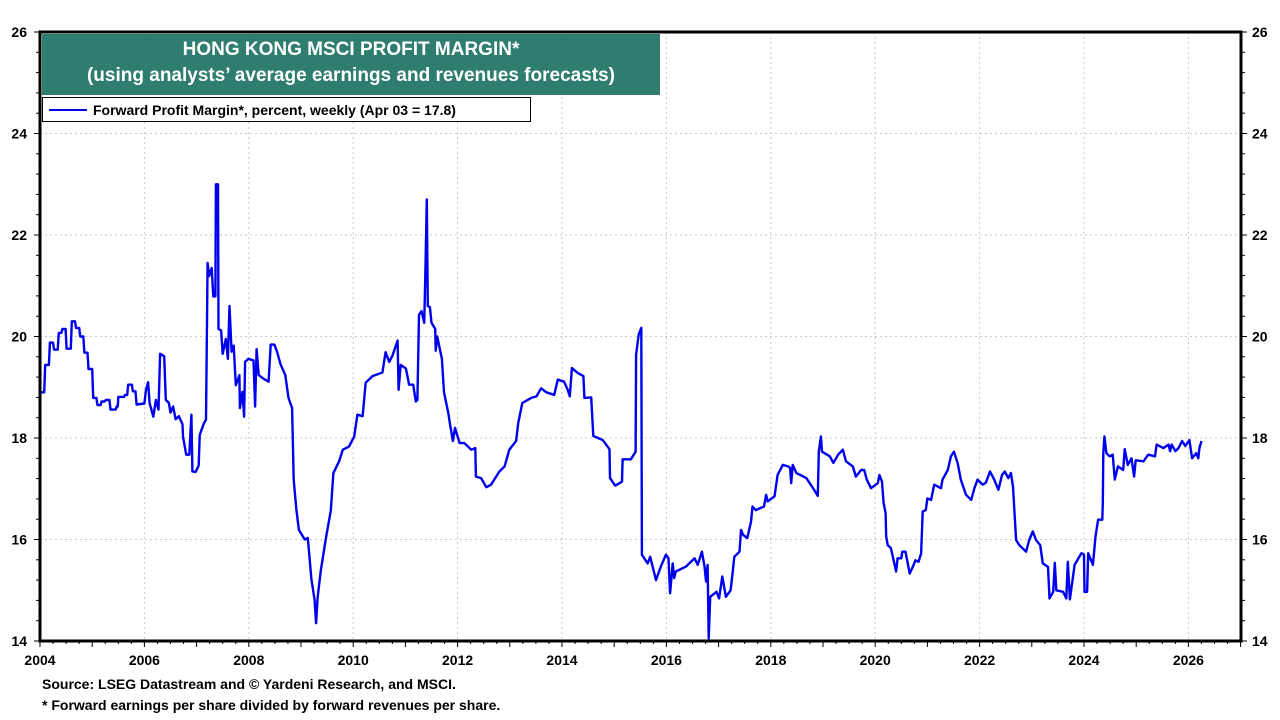  I want to click on y-tick-label-left: 26, so click(19, 32).